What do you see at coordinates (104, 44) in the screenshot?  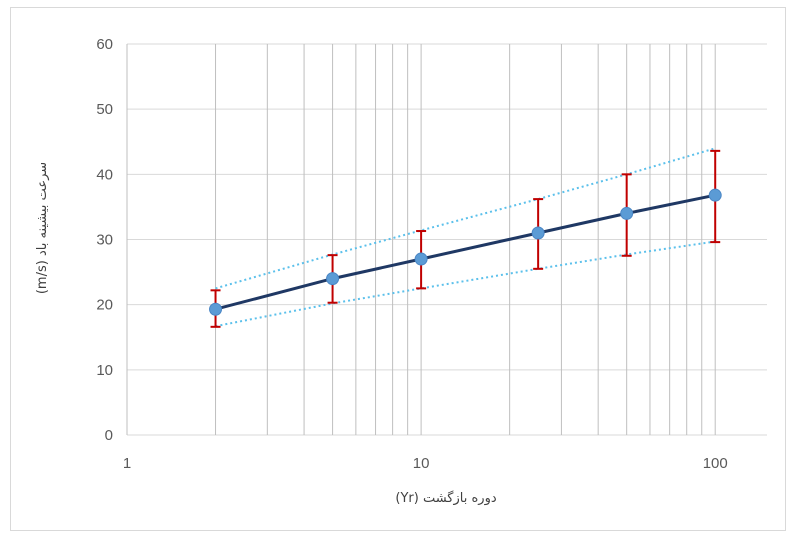 I see `y-tick-label: 60` at bounding box center [104, 44].